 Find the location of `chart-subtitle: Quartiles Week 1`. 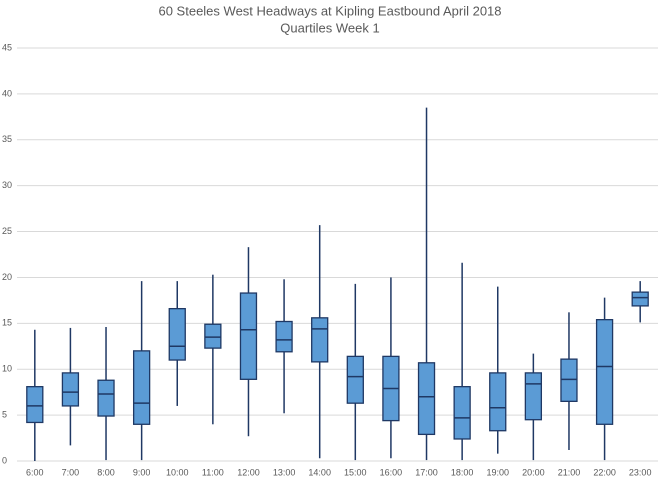

chart-subtitle: Quartiles Week 1 is located at coordinates (329, 27).